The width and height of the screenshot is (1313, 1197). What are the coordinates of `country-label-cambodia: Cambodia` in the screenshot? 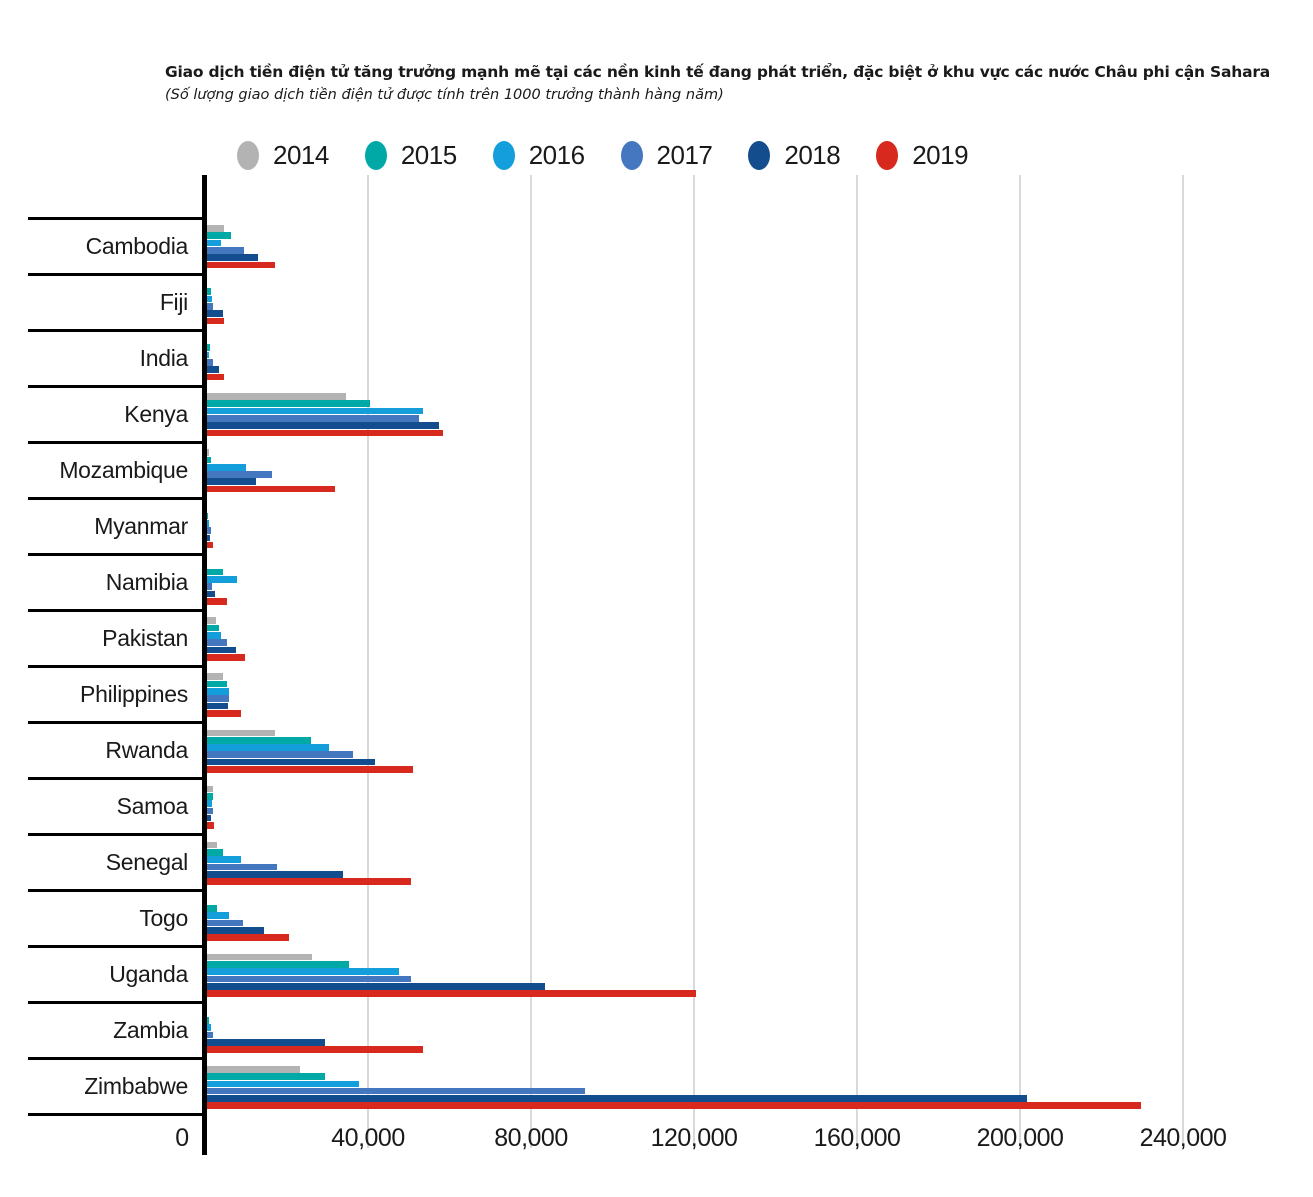 It's located at (137, 245).